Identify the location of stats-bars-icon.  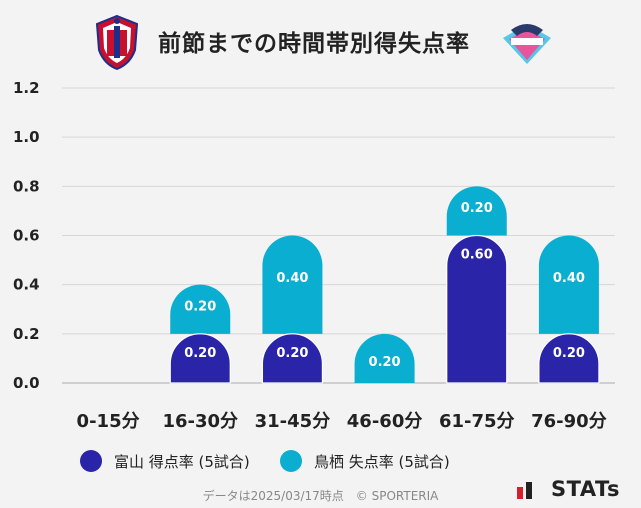
(524, 490).